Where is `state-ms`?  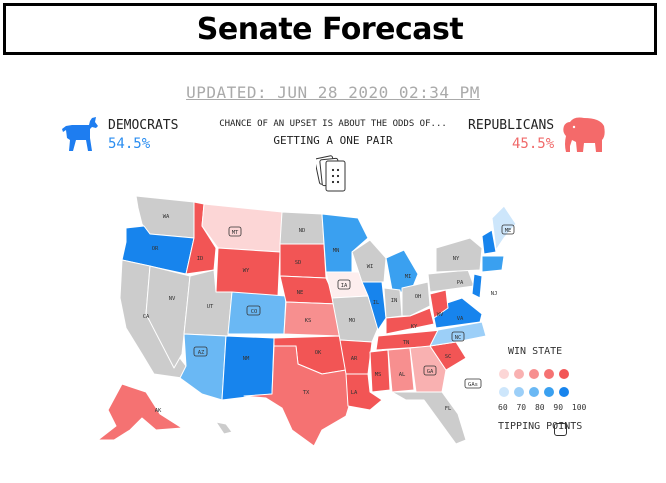 state-ms is located at coordinates (380, 371).